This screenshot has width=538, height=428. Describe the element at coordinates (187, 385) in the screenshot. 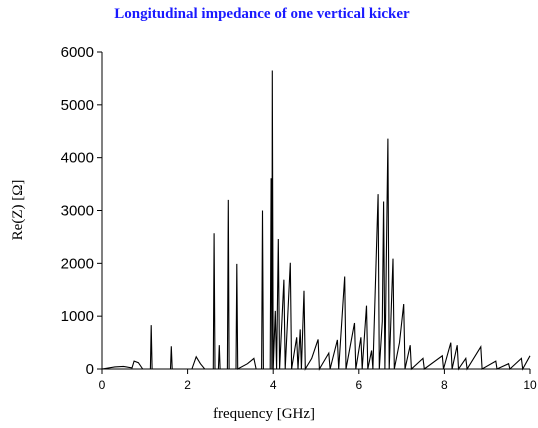

I see `x-tick-label: 2` at that location.